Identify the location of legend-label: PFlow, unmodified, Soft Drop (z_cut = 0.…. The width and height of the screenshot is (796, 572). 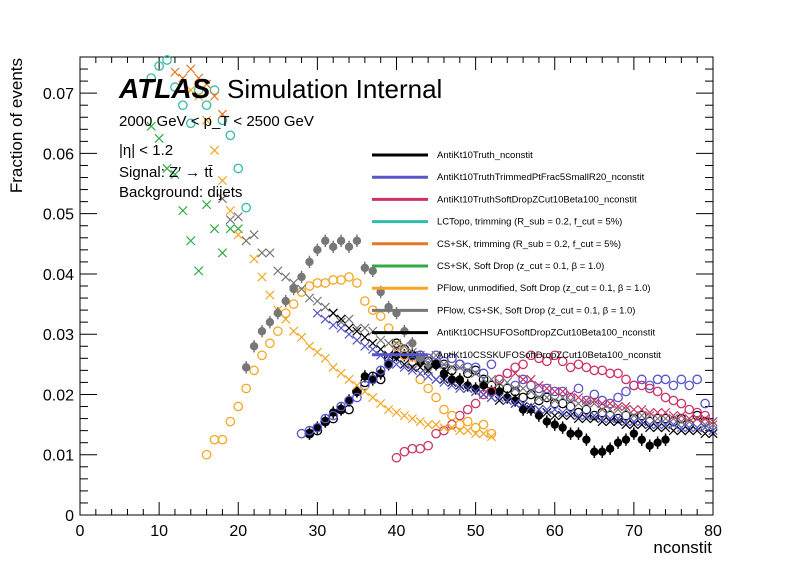
(544, 288).